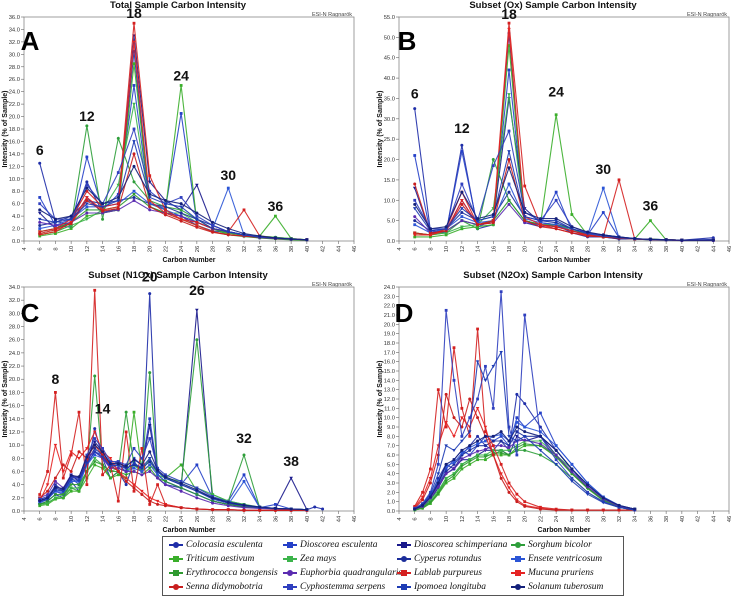 The image size is (750, 606). What do you see at coordinates (16, 192) in the screenshot?
I see `y-tick-label: 8.0` at bounding box center [16, 192].